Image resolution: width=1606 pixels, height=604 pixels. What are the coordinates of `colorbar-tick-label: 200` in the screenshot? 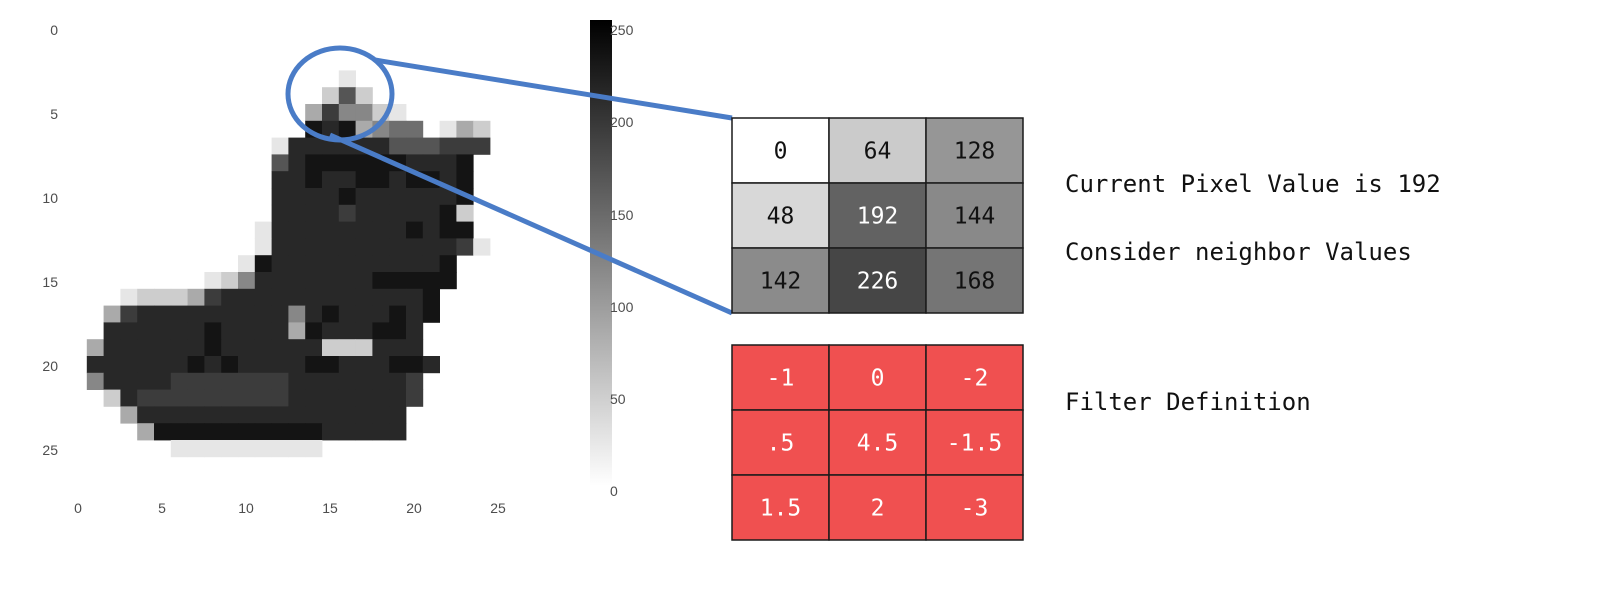 It's located at (622, 122).